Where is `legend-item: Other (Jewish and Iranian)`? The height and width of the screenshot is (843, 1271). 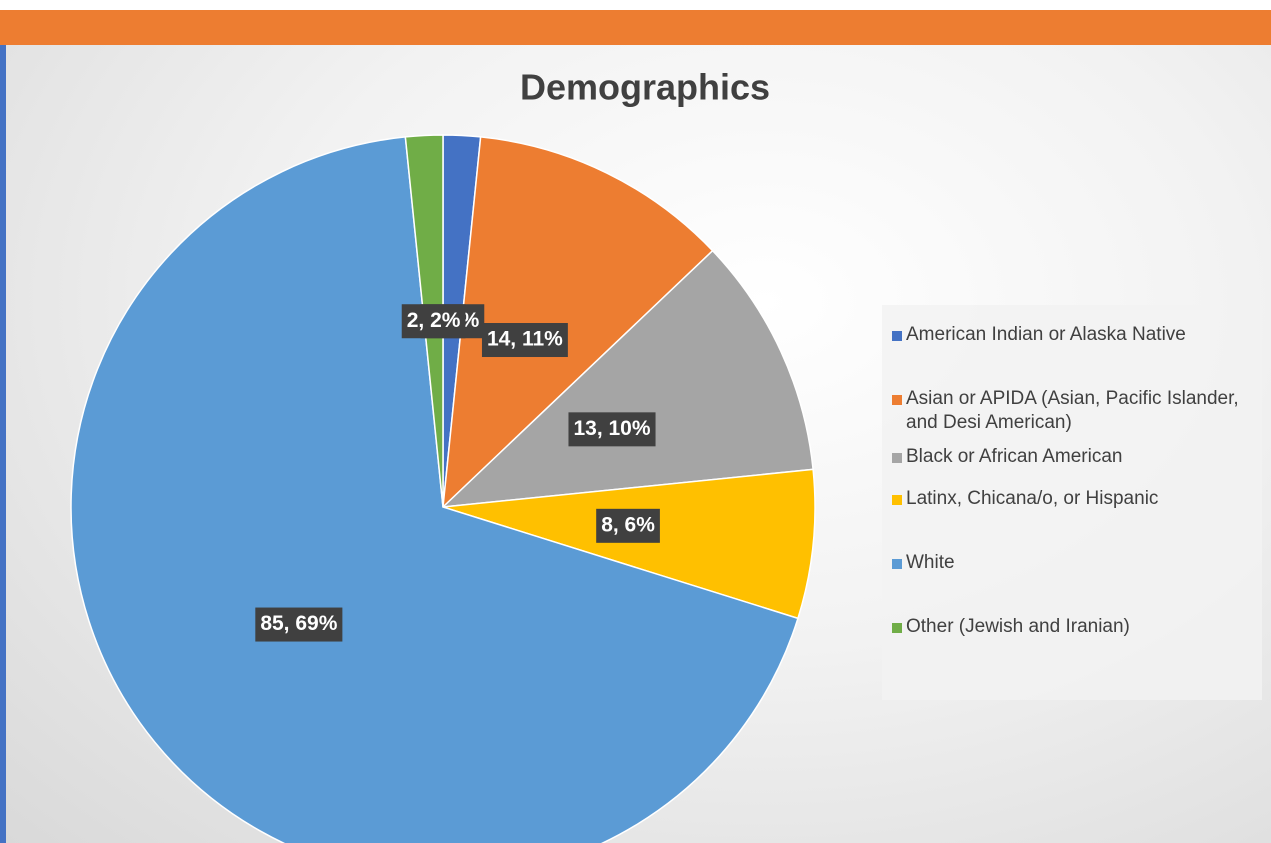
legend-item: Other (Jewish and Iranian) is located at coordinates (1078, 627).